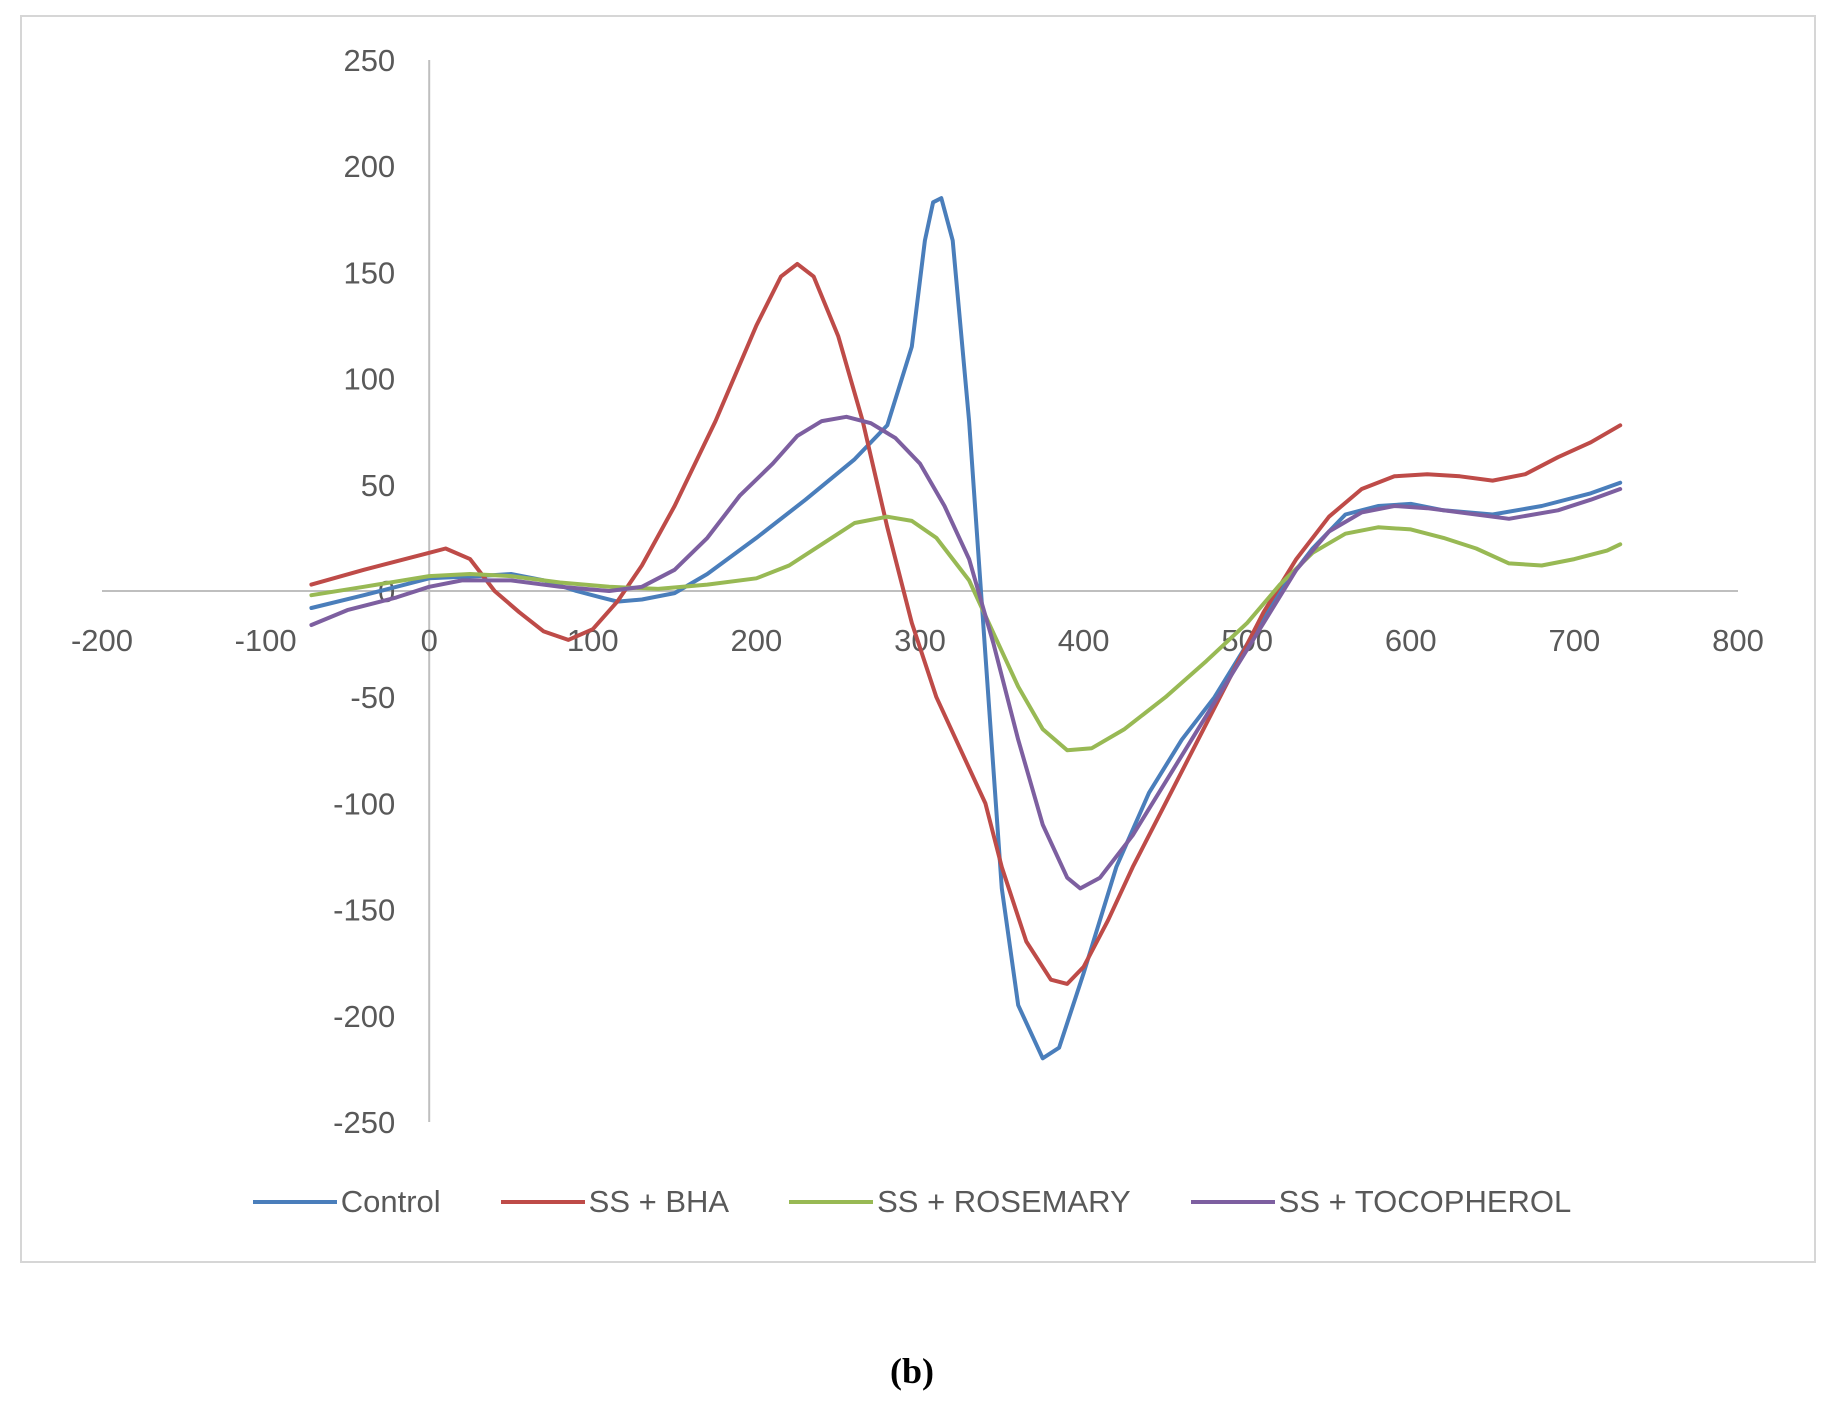 Image resolution: width=1824 pixels, height=1406 pixels. I want to click on y-tick-label: 50, so click(378, 485).